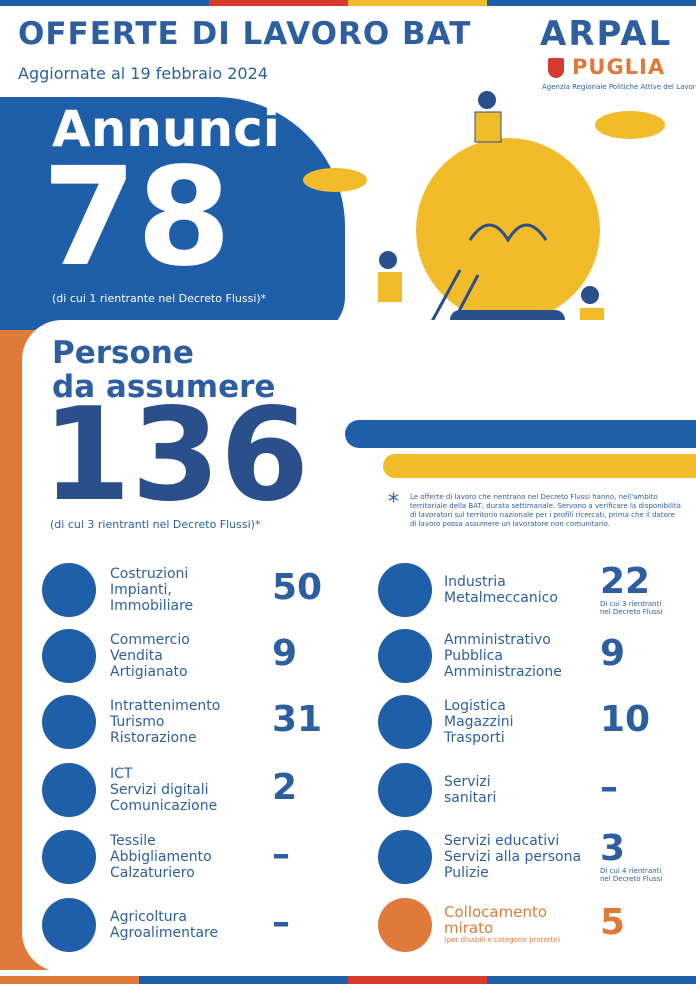  I want to click on sector-label-line: ICT, so click(121, 774).